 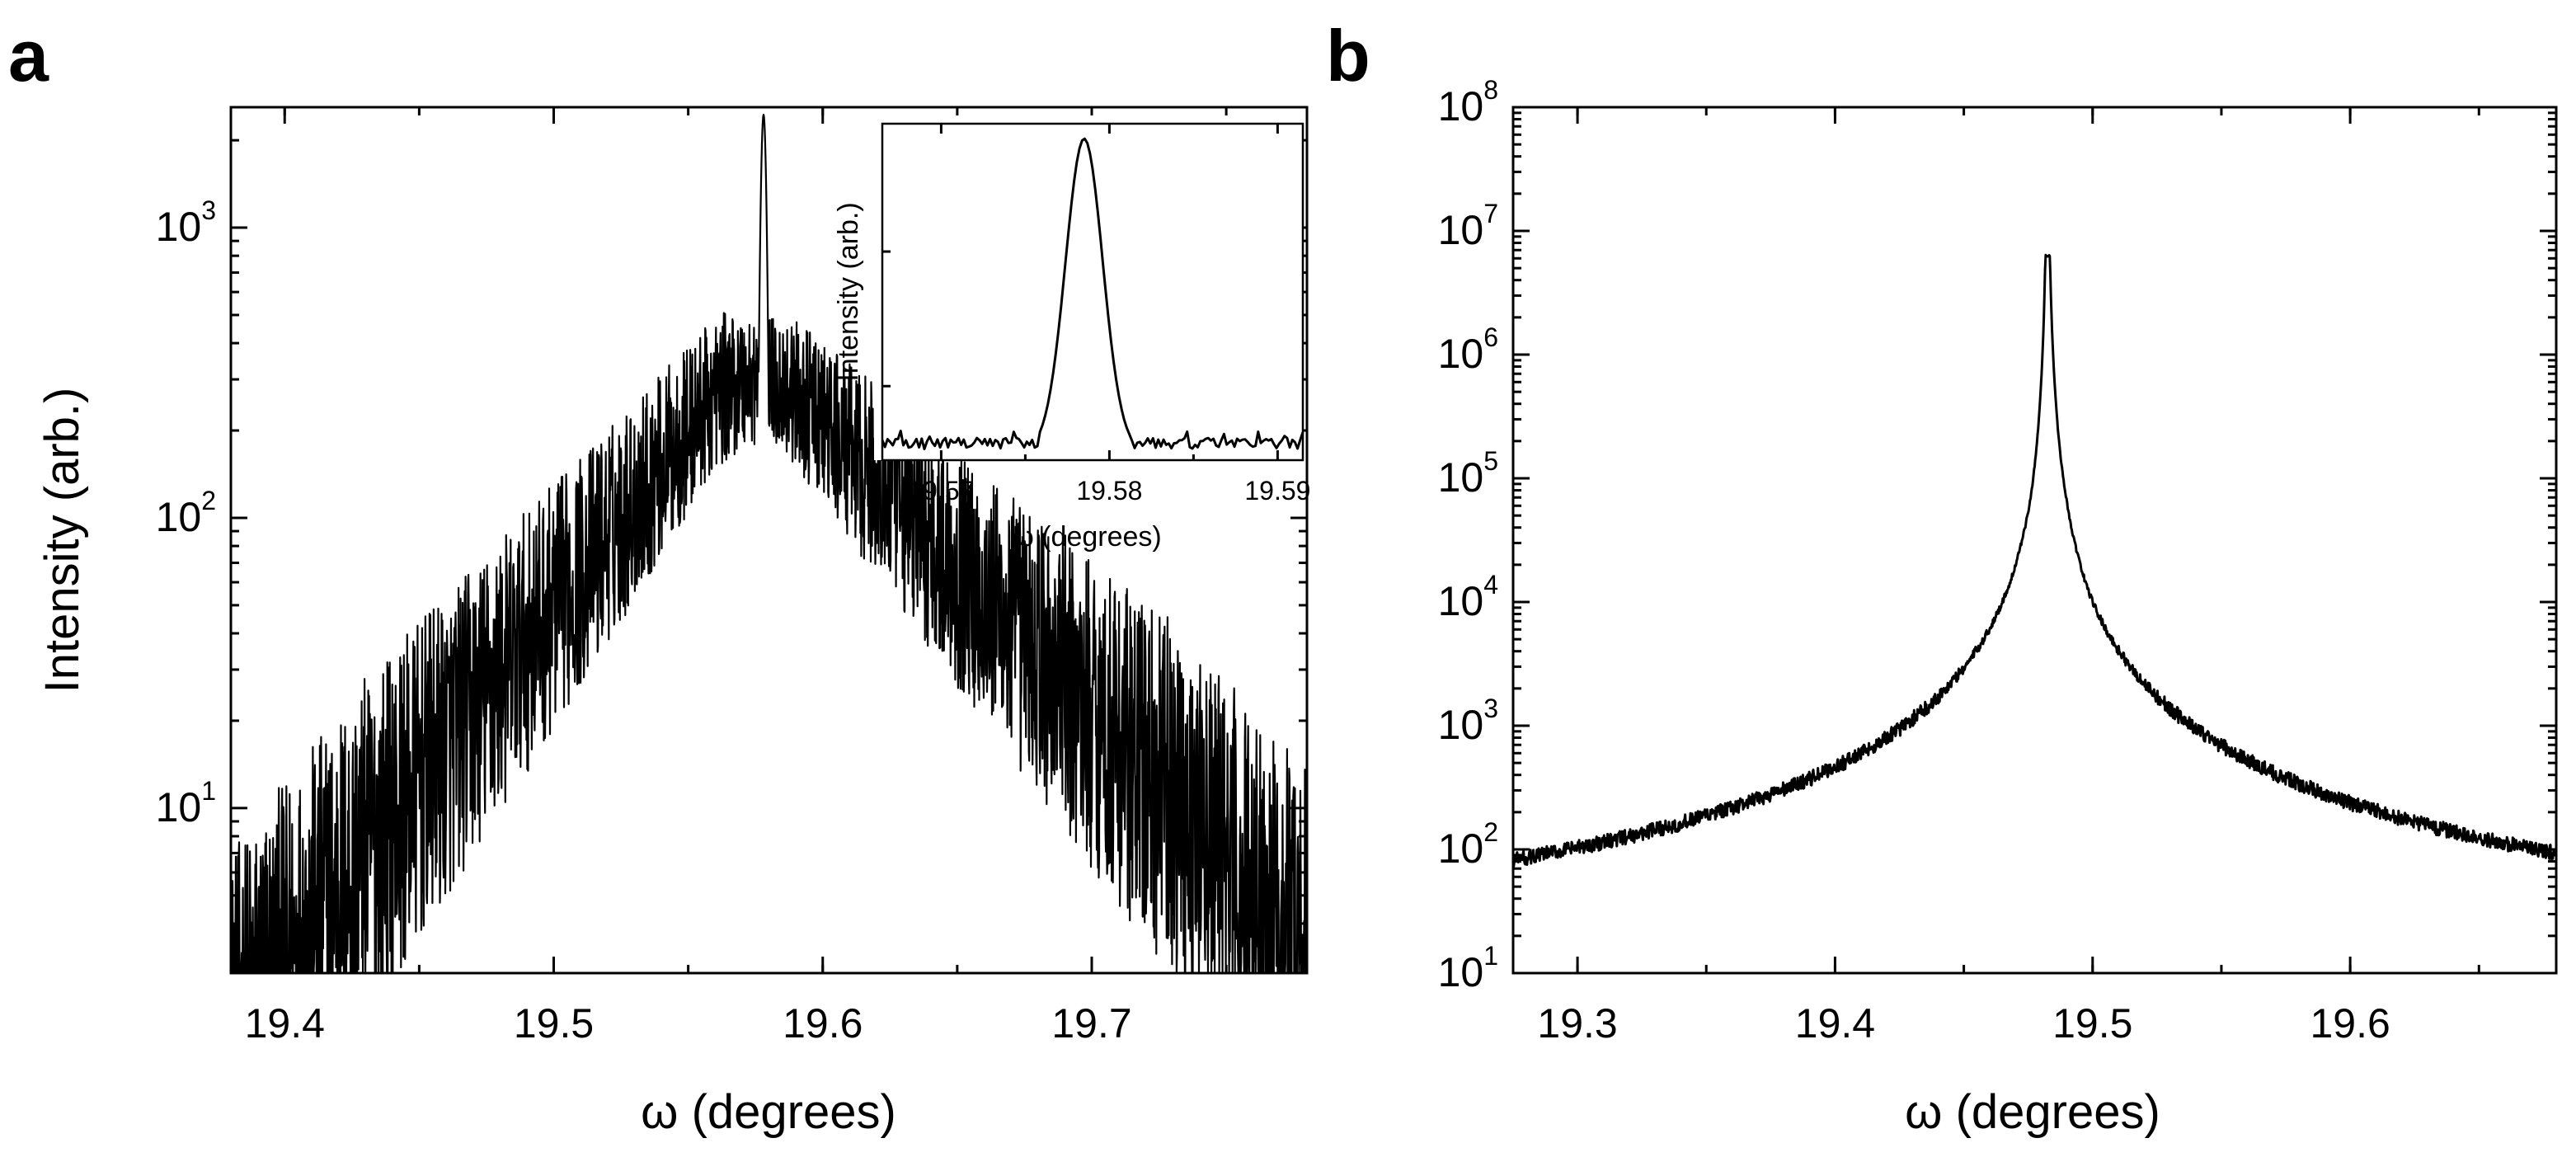 I want to click on panel-b-y-tick-label: 10², so click(x=1468, y=844).